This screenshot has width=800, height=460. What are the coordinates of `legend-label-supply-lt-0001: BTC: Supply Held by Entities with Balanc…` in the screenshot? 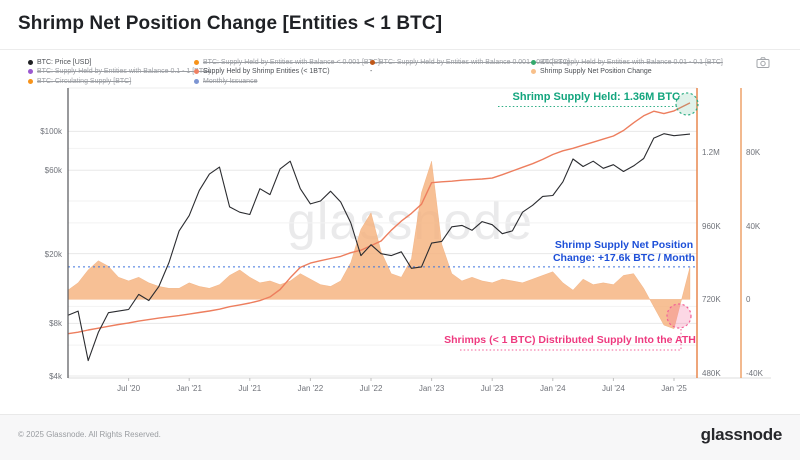 It's located at (291, 62).